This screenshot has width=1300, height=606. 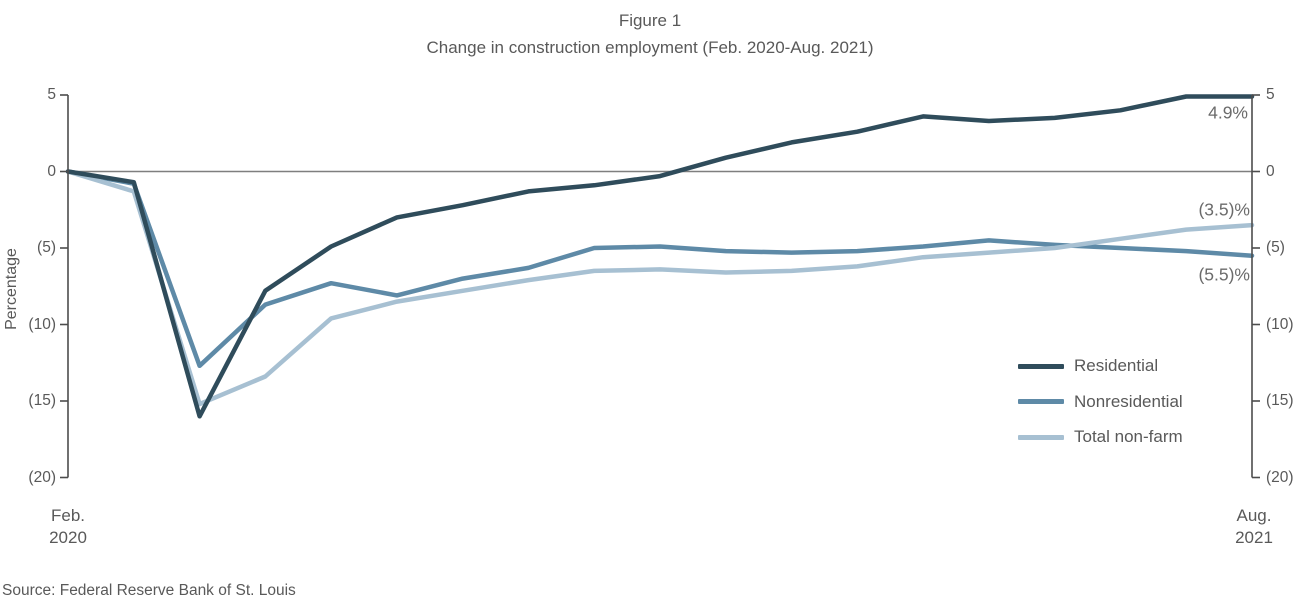 What do you see at coordinates (46, 247) in the screenshot?
I see `y-tick-label-left: (5)` at bounding box center [46, 247].